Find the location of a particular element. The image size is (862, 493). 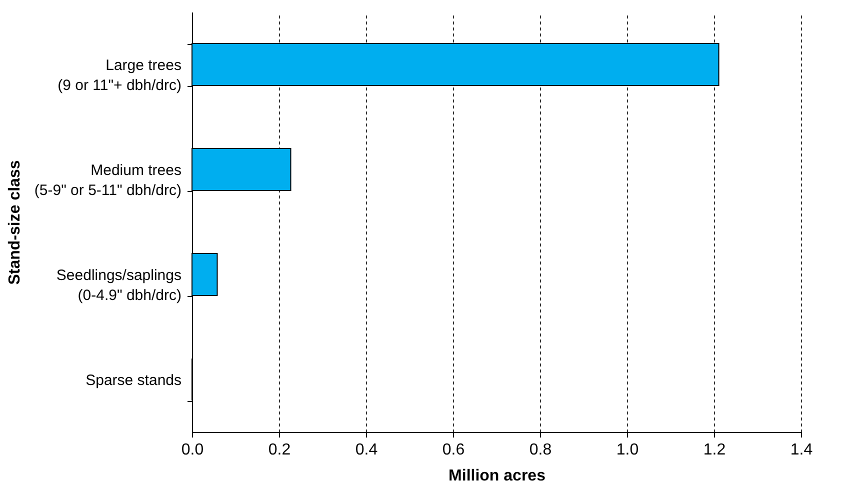

x-tick-label: 1.4 is located at coordinates (801, 450).